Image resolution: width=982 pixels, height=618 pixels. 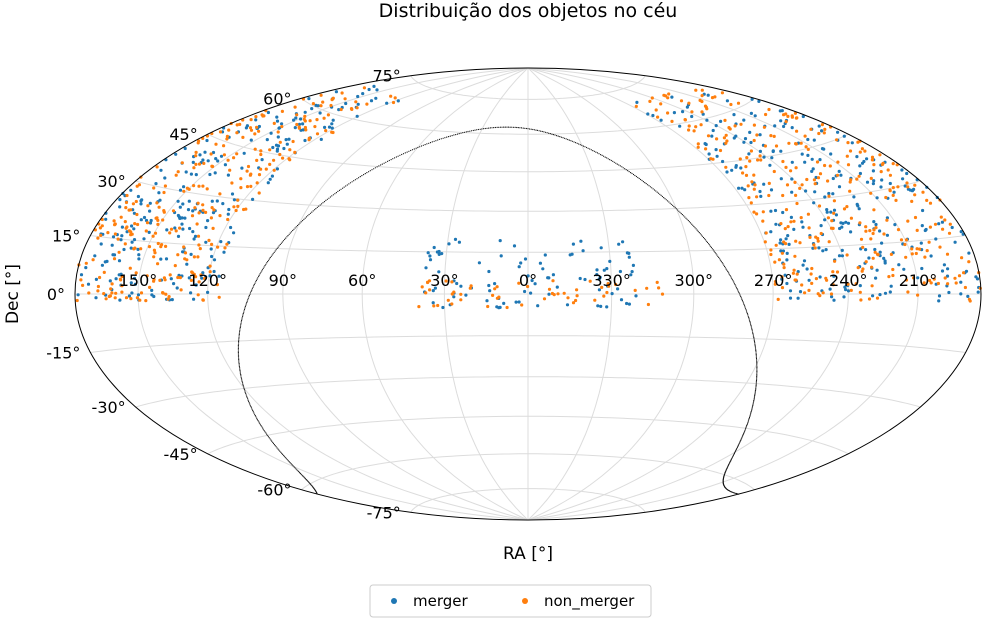 I want to click on dec-tick-label: 15°, so click(x=66, y=236).